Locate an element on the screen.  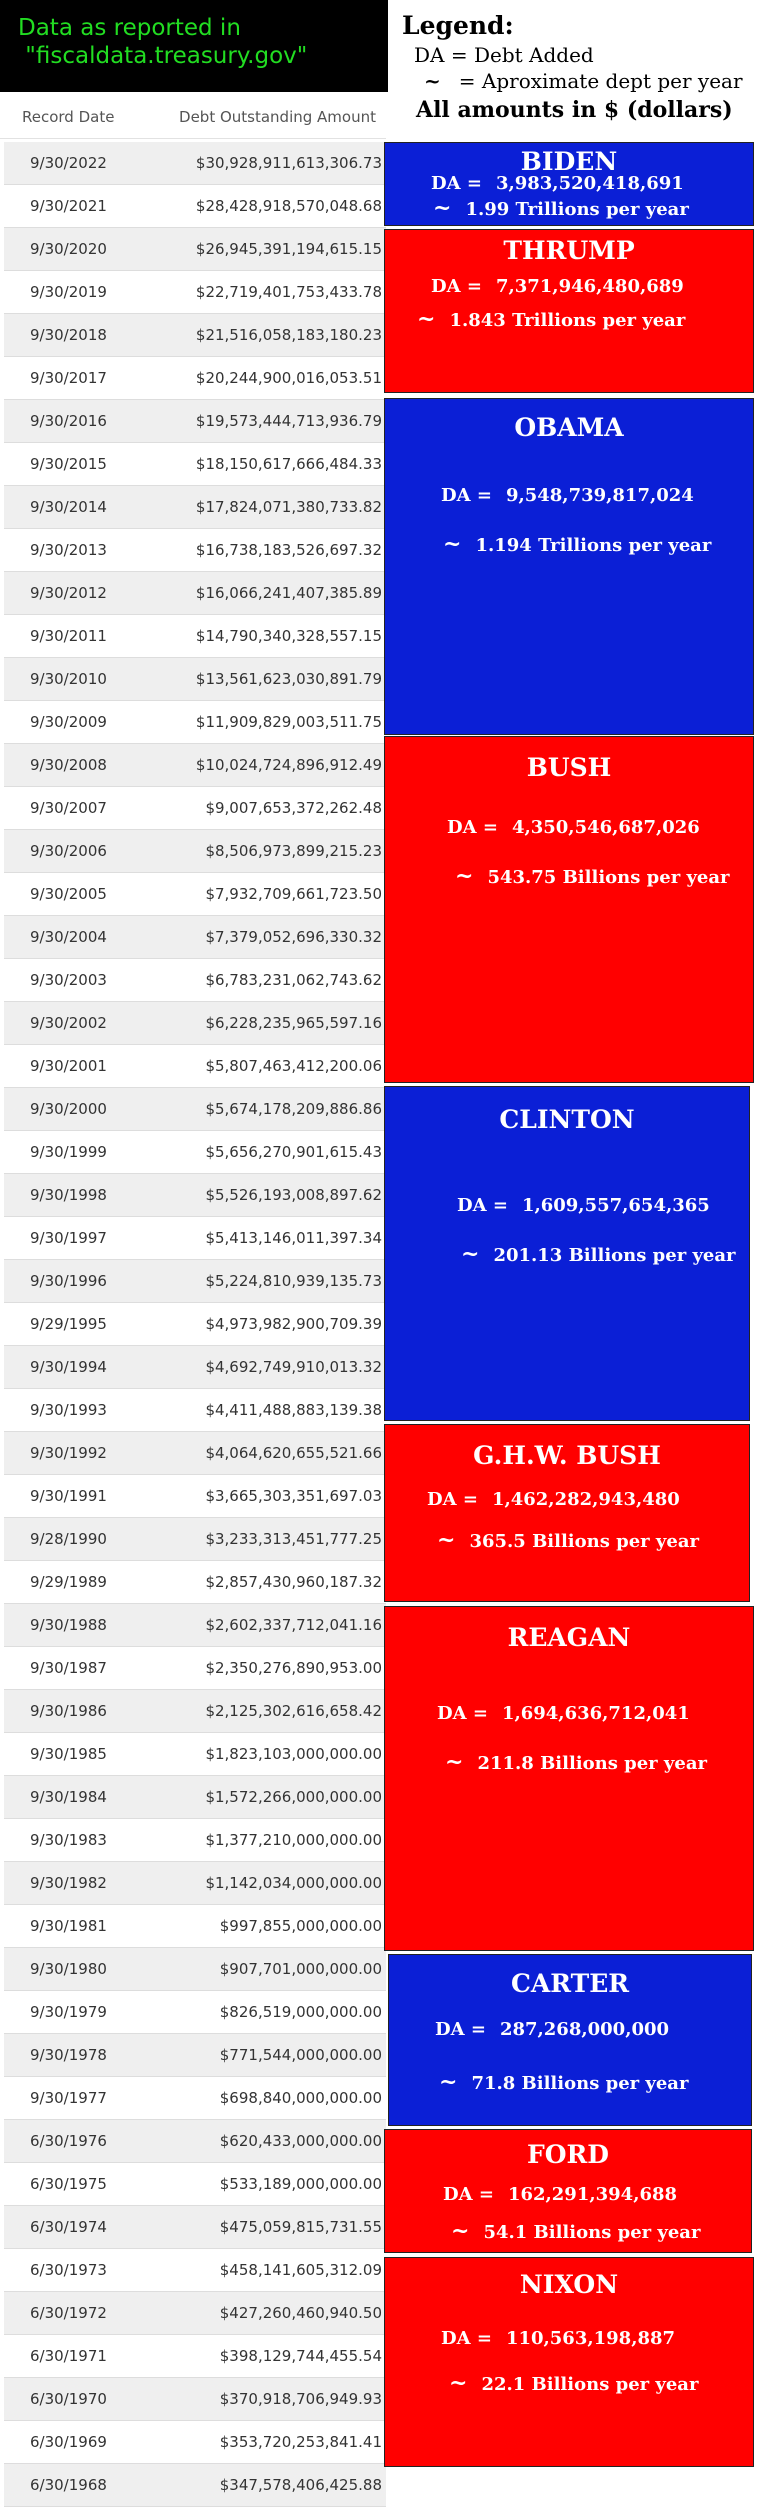
record-date-cell: 6/30/1974 is located at coordinates (68, 2227).